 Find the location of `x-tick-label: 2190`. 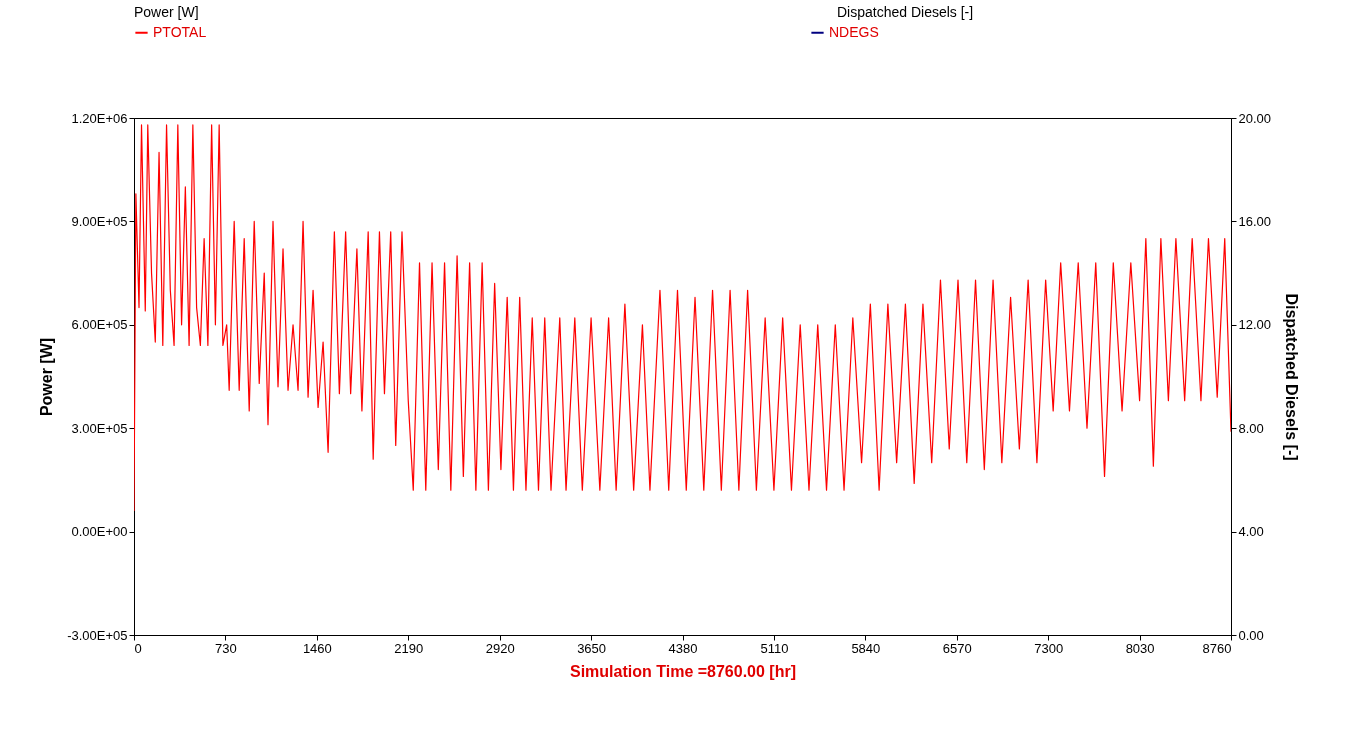

x-tick-label: 2190 is located at coordinates (409, 648).